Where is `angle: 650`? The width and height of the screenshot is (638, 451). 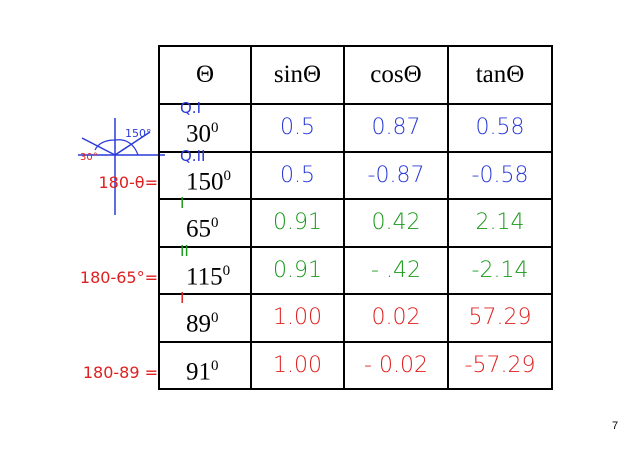 angle: 650 is located at coordinates (202, 229).